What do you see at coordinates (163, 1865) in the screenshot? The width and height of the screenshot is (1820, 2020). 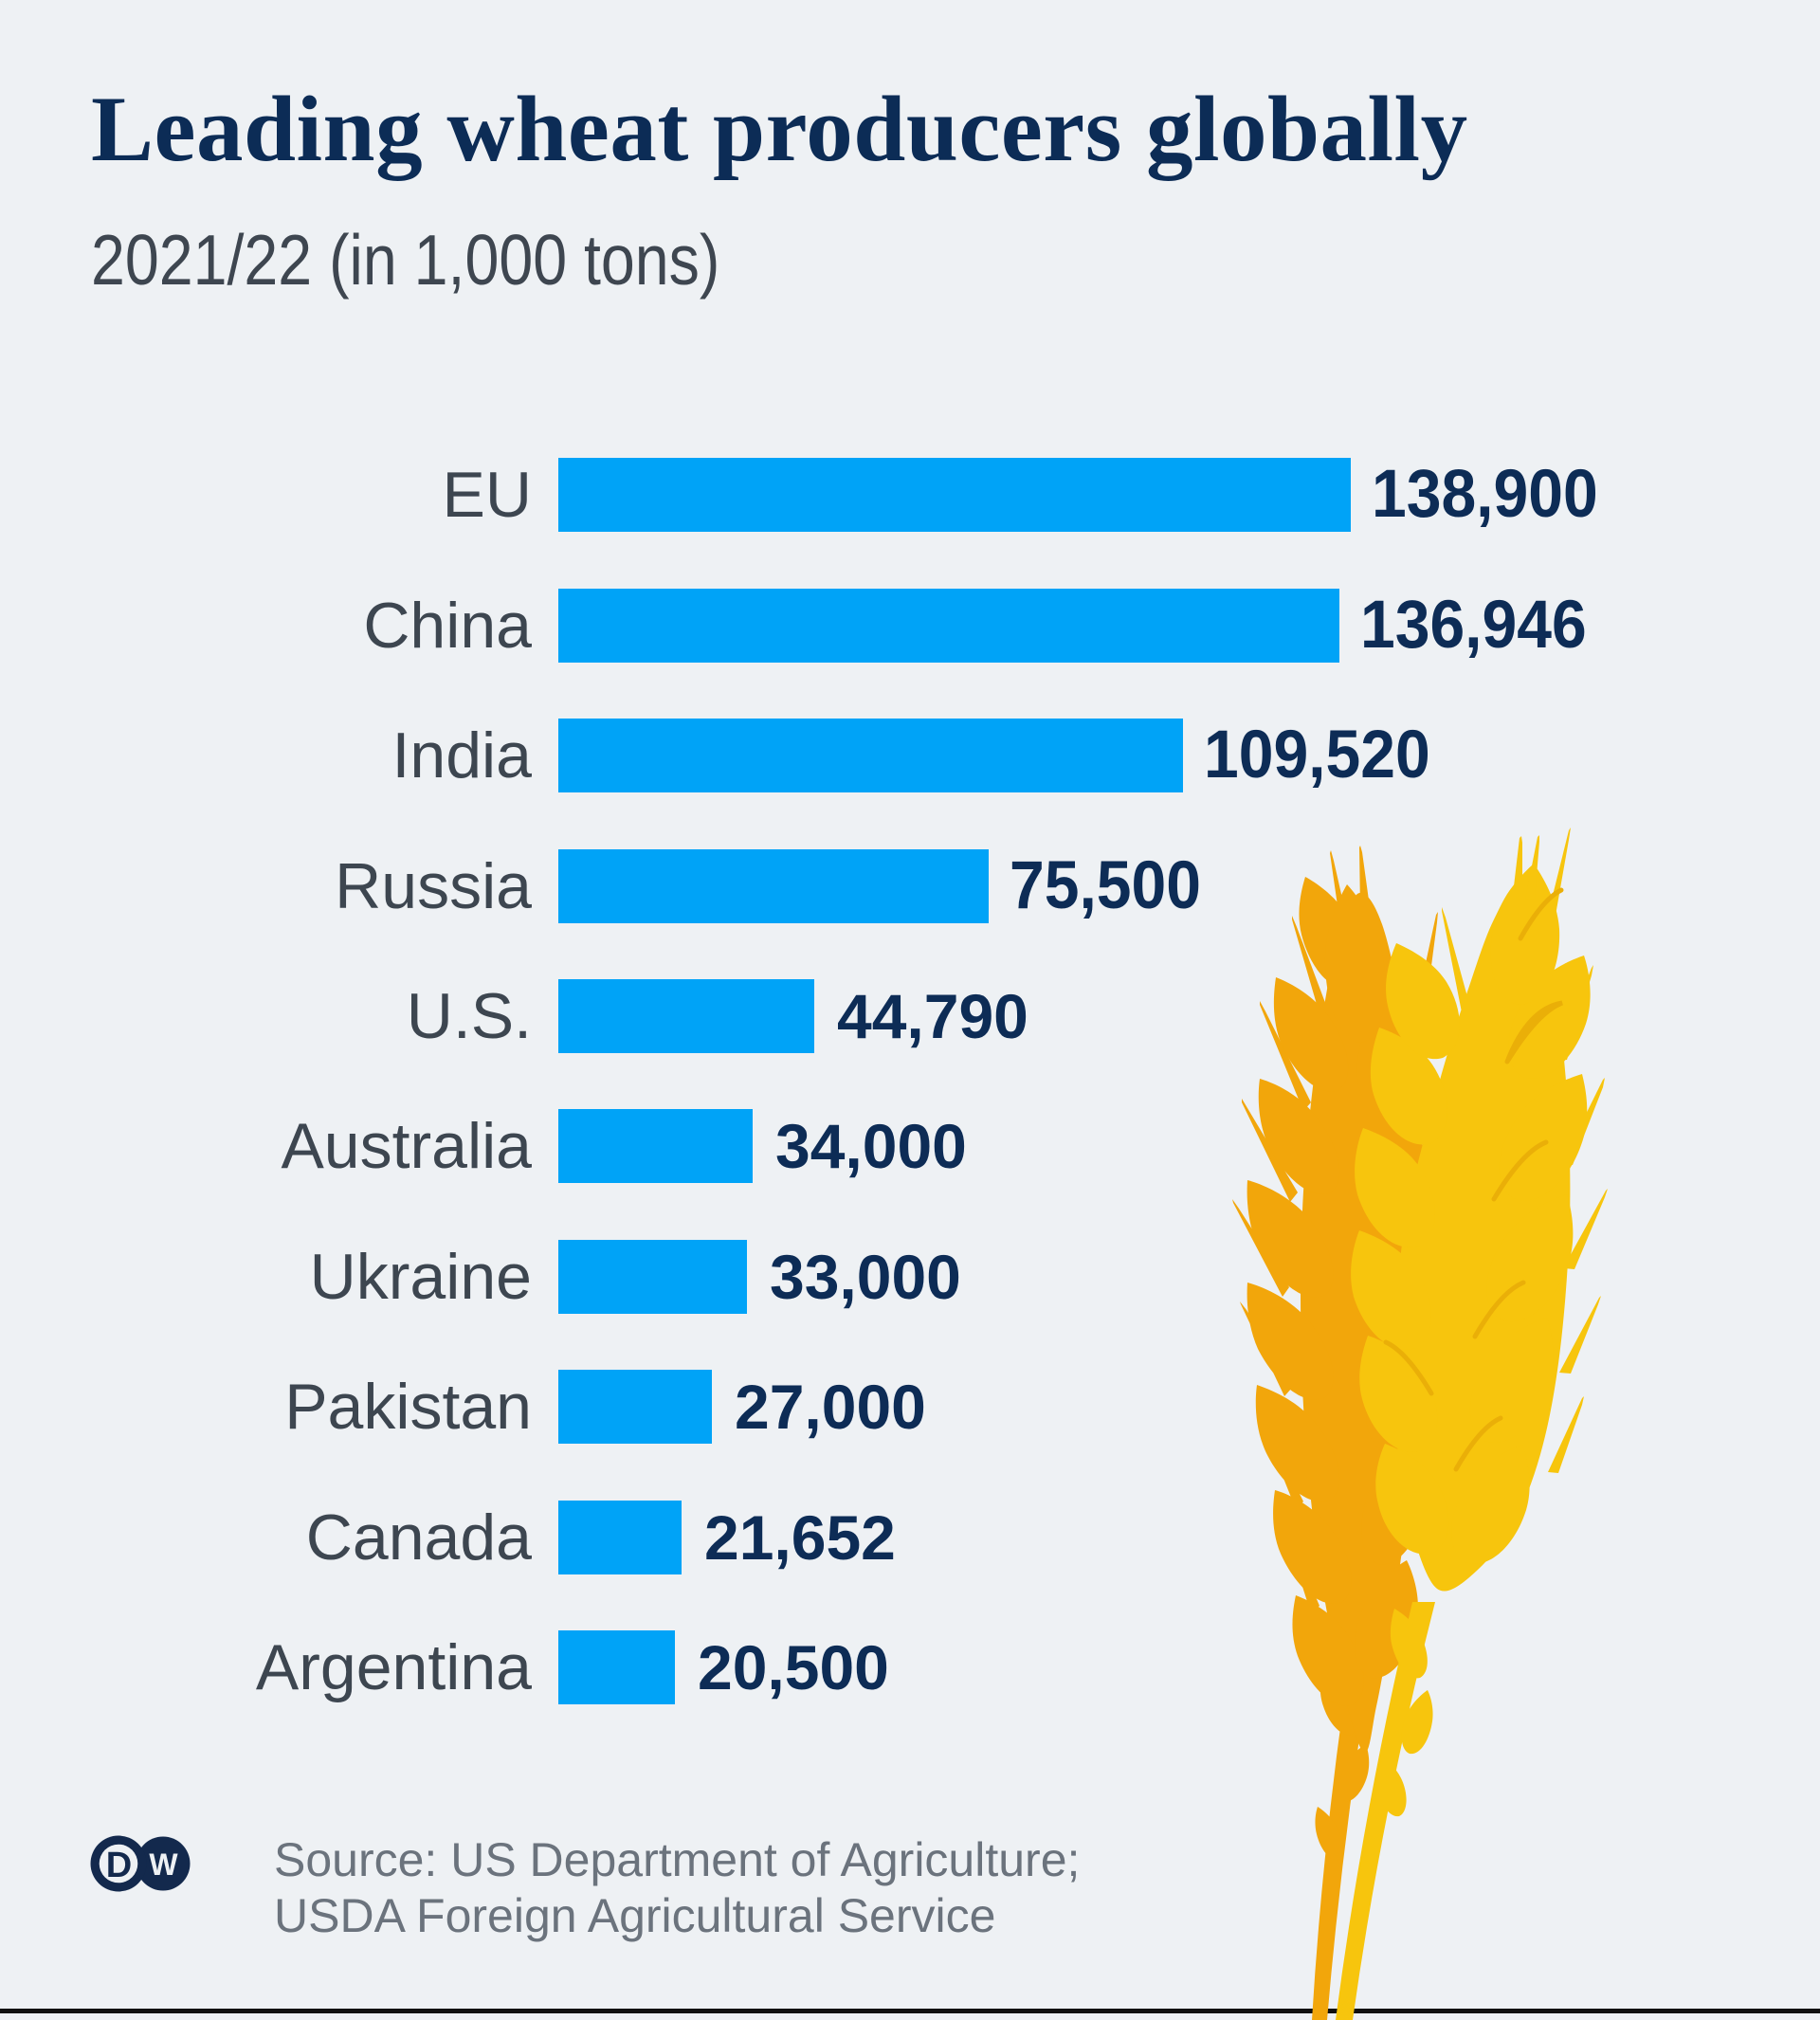 I see `svg-text: W` at bounding box center [163, 1865].